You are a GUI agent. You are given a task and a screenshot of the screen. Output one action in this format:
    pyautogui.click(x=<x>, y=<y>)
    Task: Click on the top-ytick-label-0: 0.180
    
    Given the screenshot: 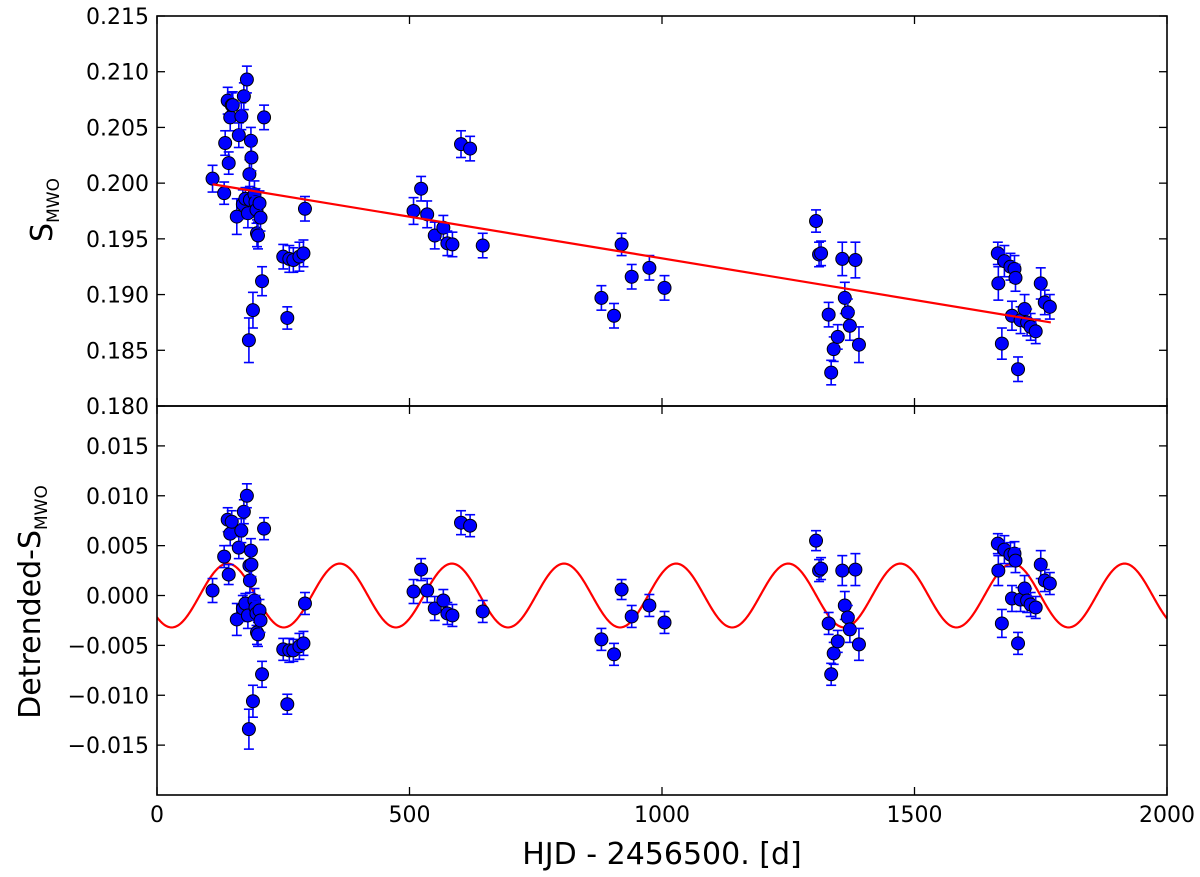 What is the action you would take?
    pyautogui.click(x=117, y=407)
    